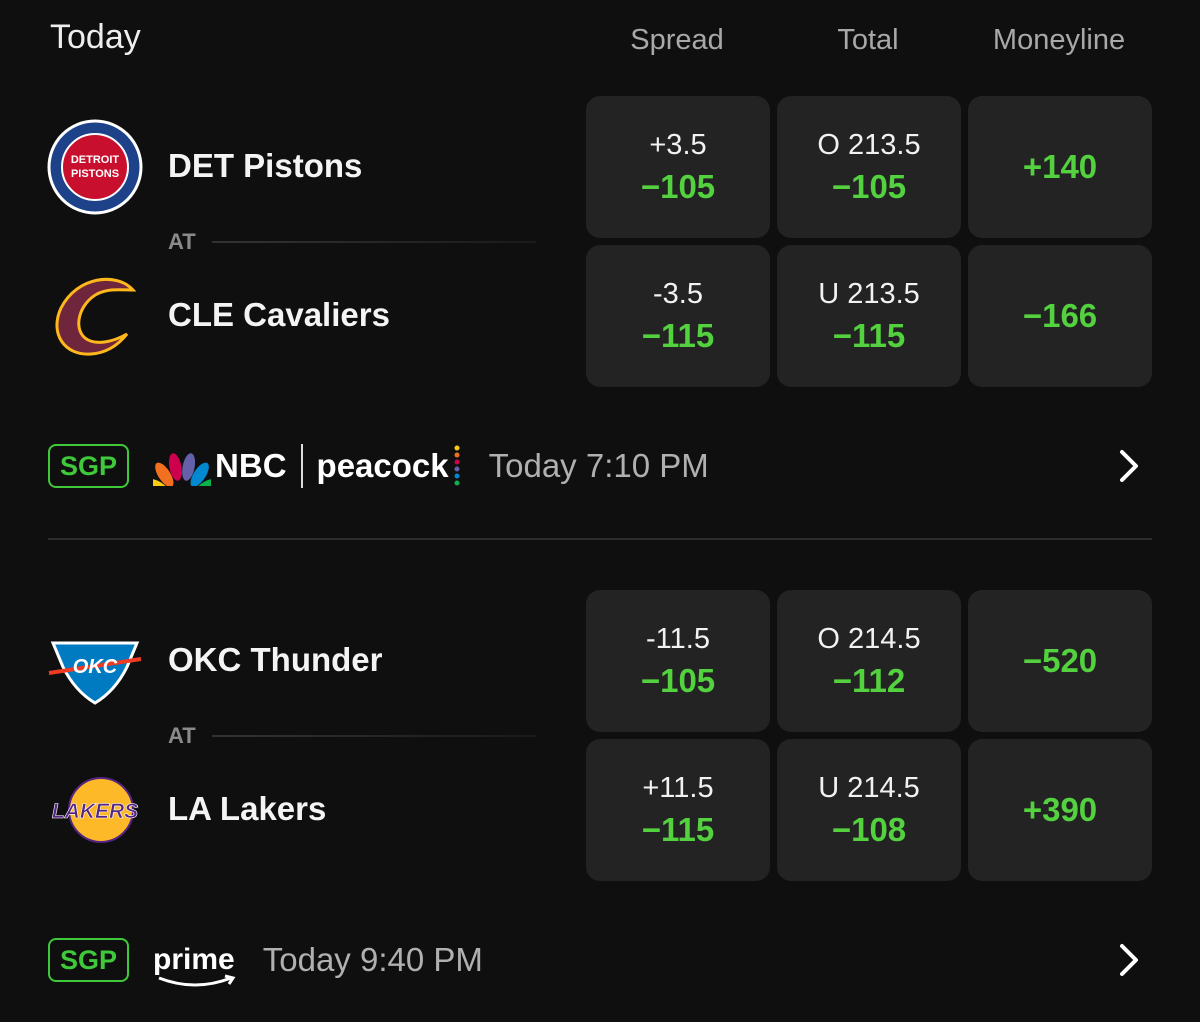 Image resolution: width=1200 pixels, height=1022 pixels. Describe the element at coordinates (677, 40) in the screenshot. I see `column-header: Spread` at that location.